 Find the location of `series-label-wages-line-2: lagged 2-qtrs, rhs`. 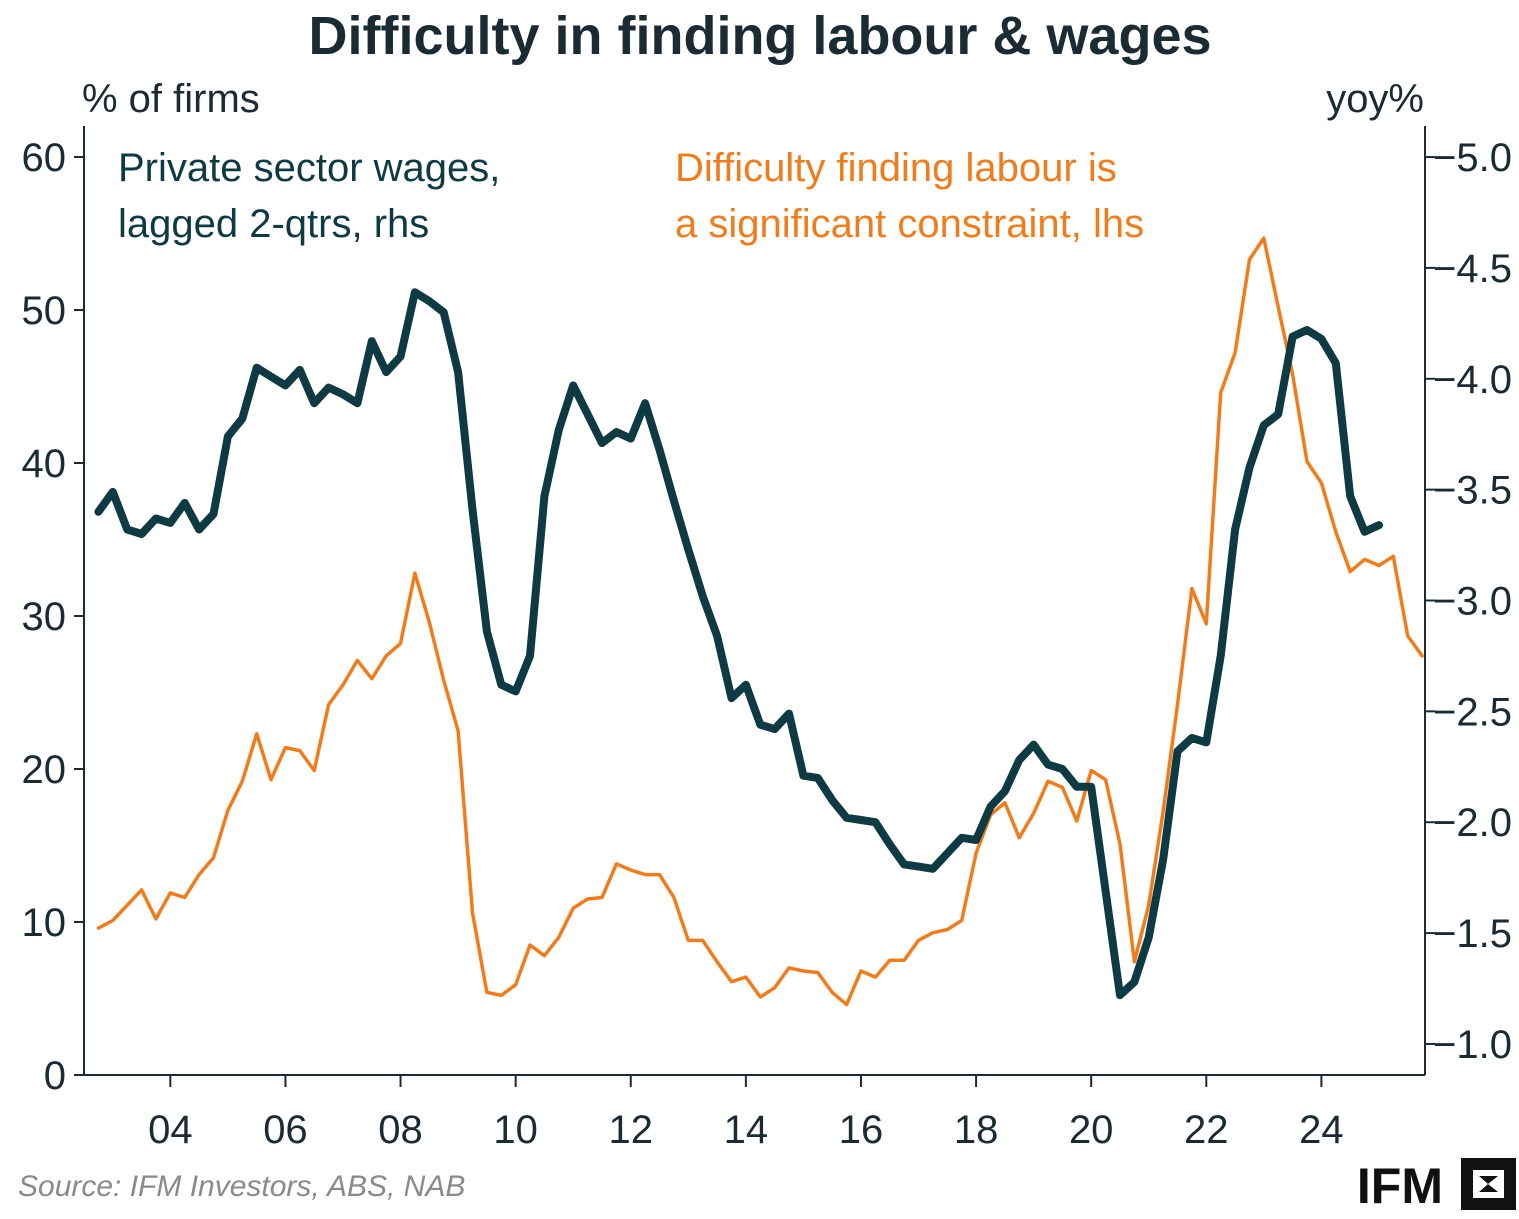

series-label-wages-line-2: lagged 2-qtrs, rhs is located at coordinates (273, 224).